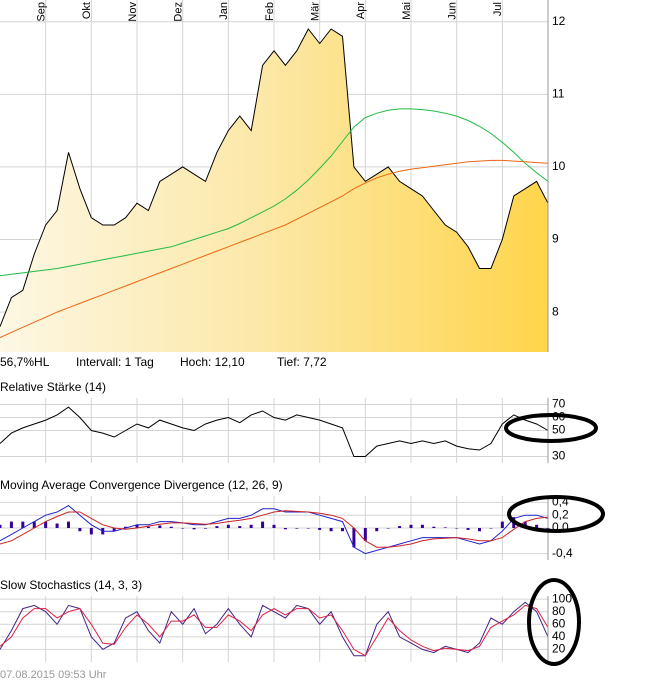 The height and width of the screenshot is (681, 645). I want to click on y-tick-label: 9, so click(555, 239).